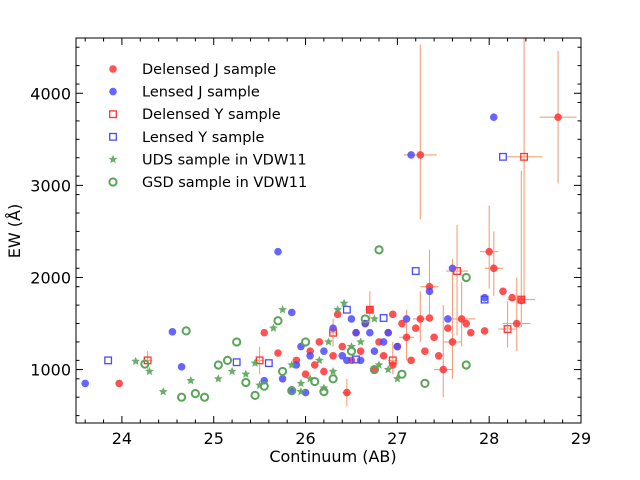 Image resolution: width=640 pixels, height=480 pixels. I want to click on x-tick-label: 24, so click(122, 438).